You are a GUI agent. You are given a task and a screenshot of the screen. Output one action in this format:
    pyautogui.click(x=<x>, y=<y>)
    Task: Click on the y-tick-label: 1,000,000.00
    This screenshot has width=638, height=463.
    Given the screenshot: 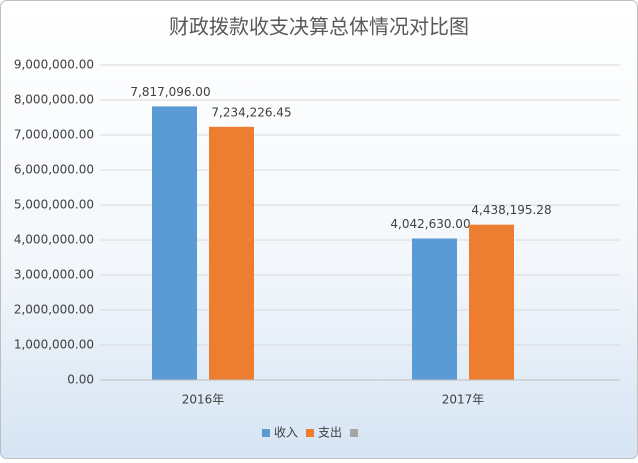 What is the action you would take?
    pyautogui.click(x=54, y=345)
    